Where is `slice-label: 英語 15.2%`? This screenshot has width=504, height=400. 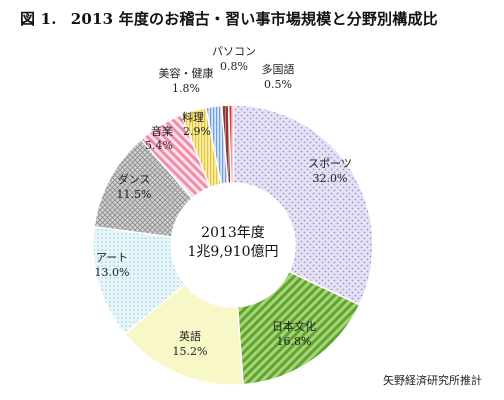
slice-label: 英語 15.2% is located at coordinates (190, 343).